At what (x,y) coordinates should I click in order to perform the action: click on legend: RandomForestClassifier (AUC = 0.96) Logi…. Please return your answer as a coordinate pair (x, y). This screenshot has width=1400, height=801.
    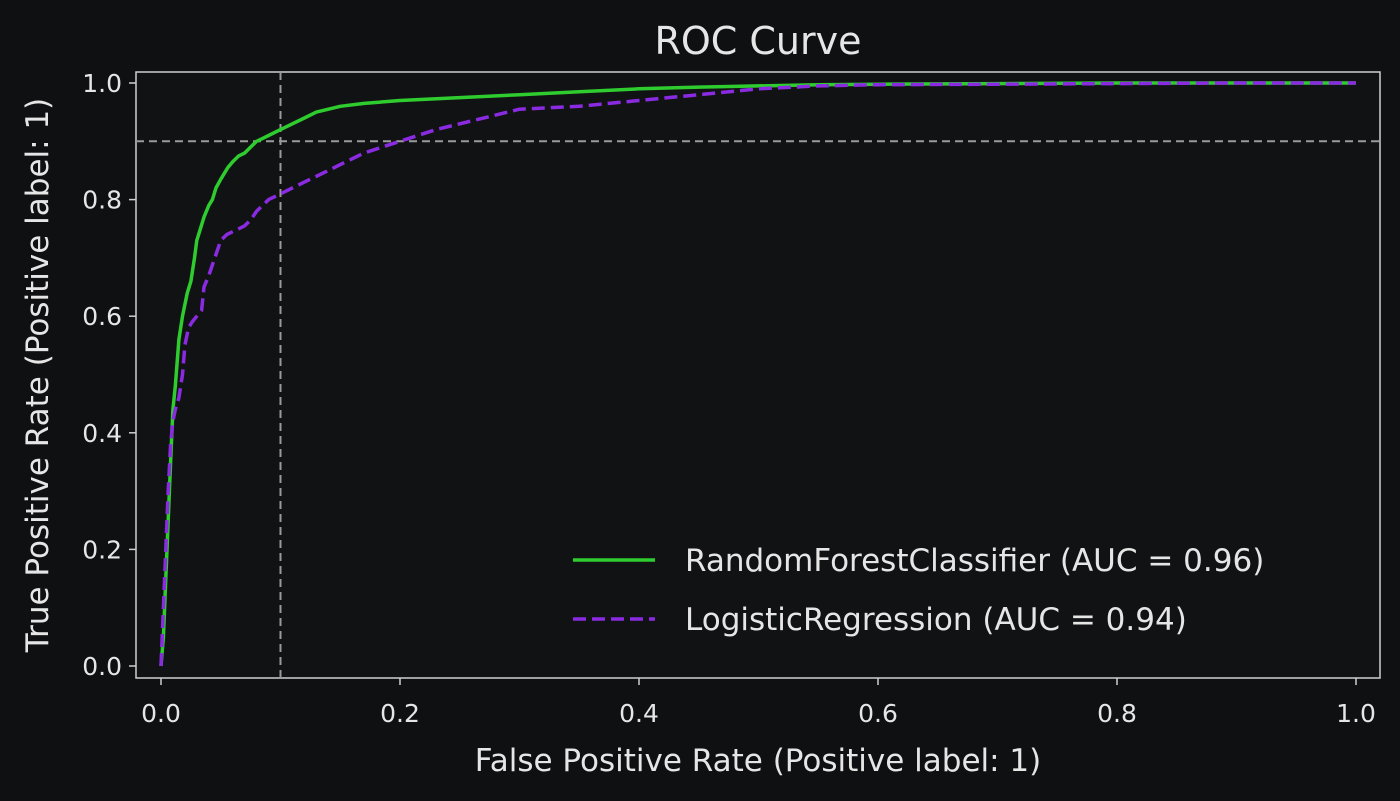
    Looking at the image, I should click on (918, 590).